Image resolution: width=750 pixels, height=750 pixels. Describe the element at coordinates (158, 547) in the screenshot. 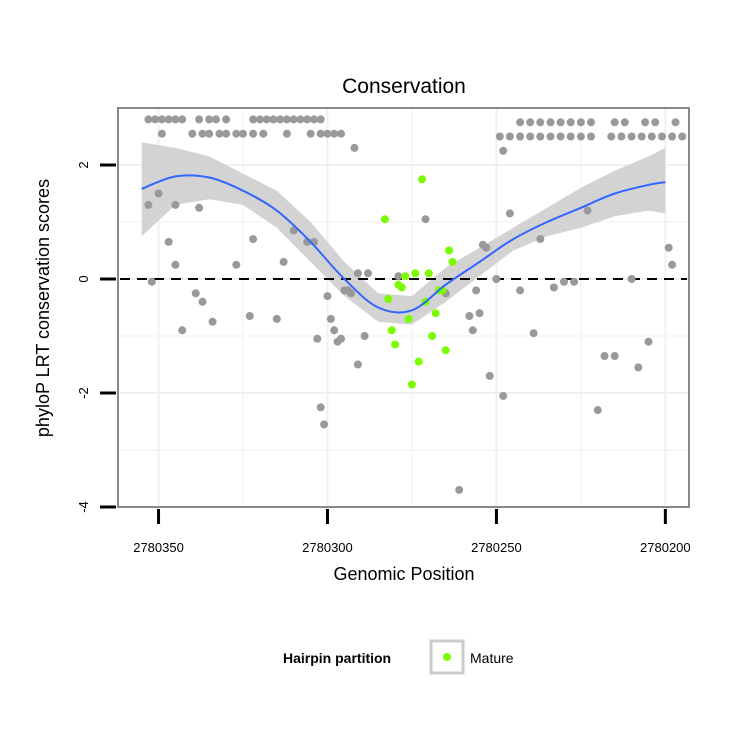

I see `x-tick-label-0: 2780350` at that location.